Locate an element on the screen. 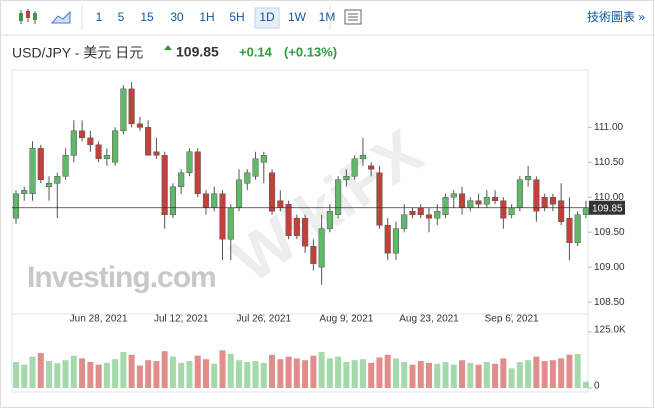 This screenshot has height=414, width=655. interval-button: 15 is located at coordinates (147, 17).